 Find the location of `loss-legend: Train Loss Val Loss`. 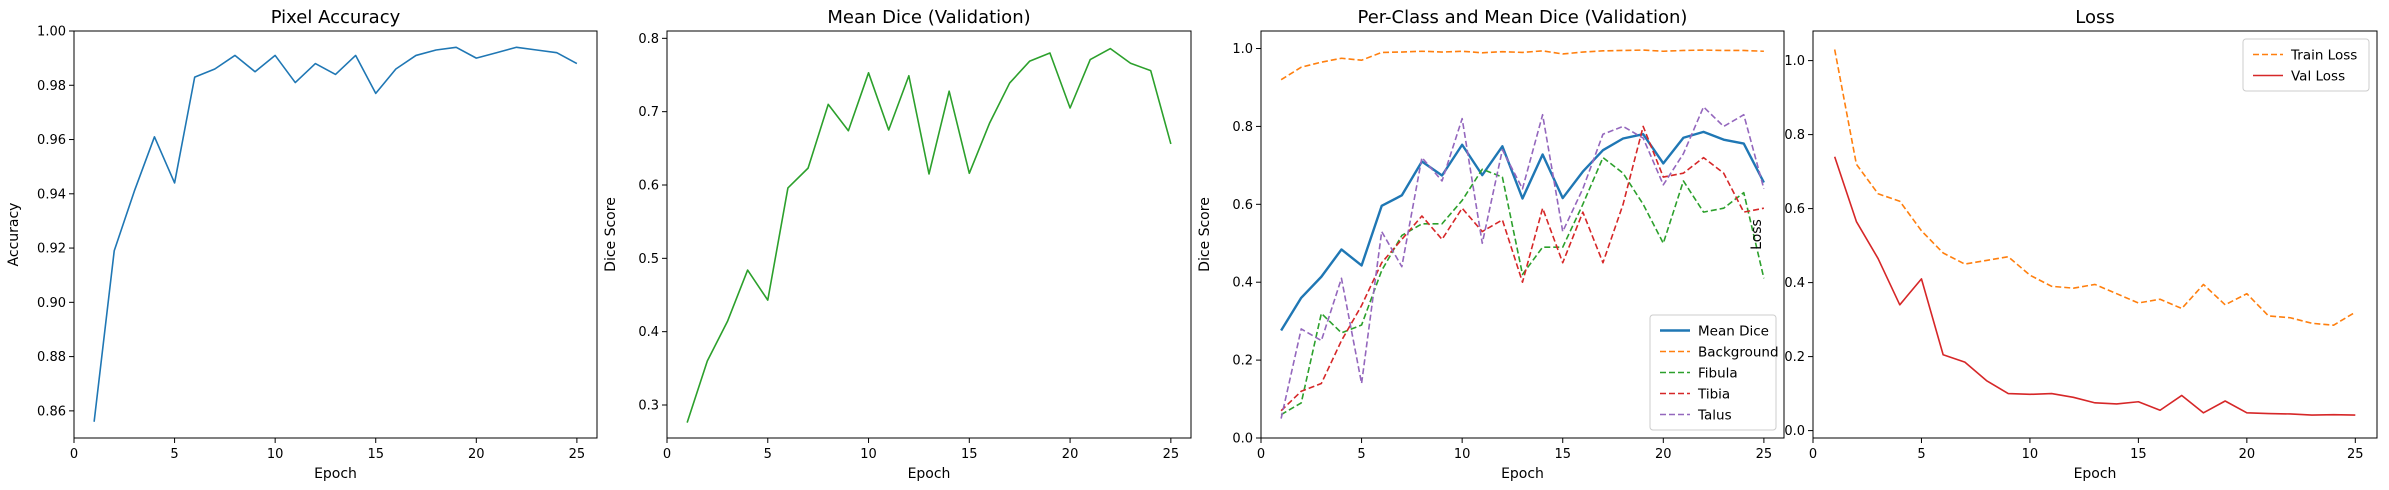

loss-legend: Train Loss Val Loss is located at coordinates (2306, 65).